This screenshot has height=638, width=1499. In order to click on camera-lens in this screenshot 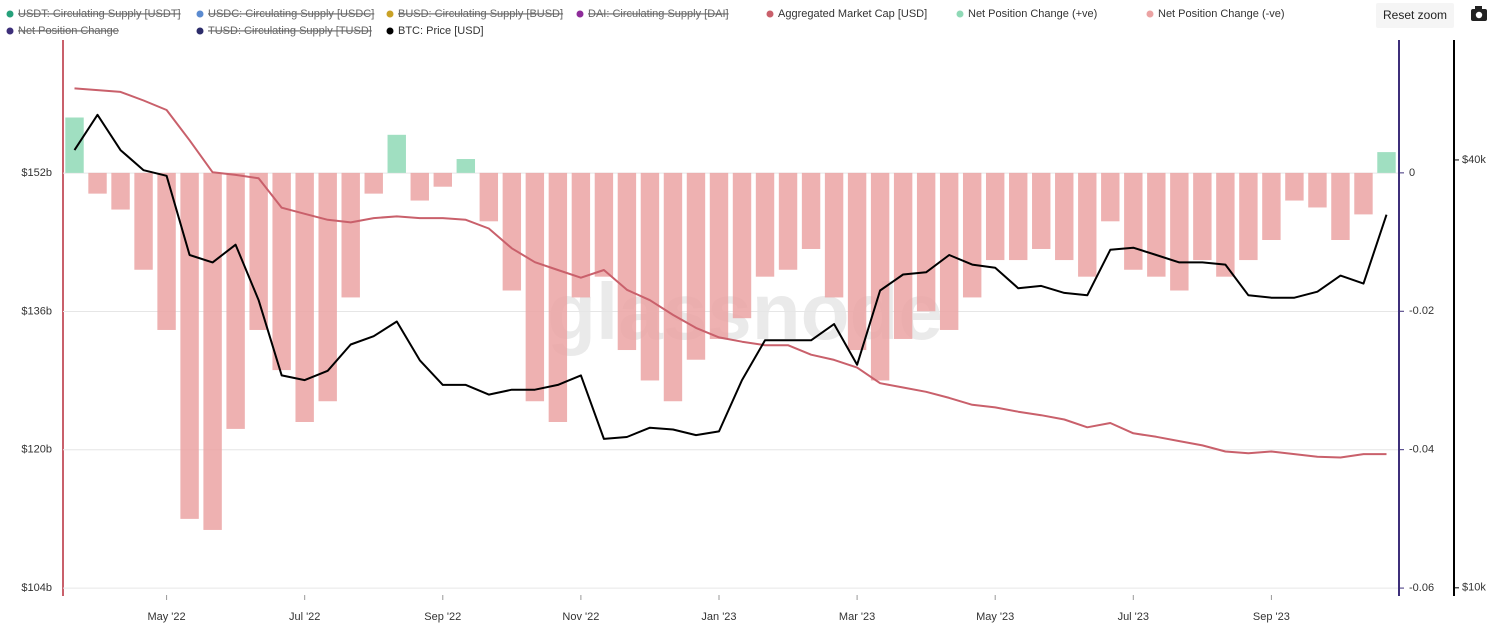, I will do `click(1479, 15)`.